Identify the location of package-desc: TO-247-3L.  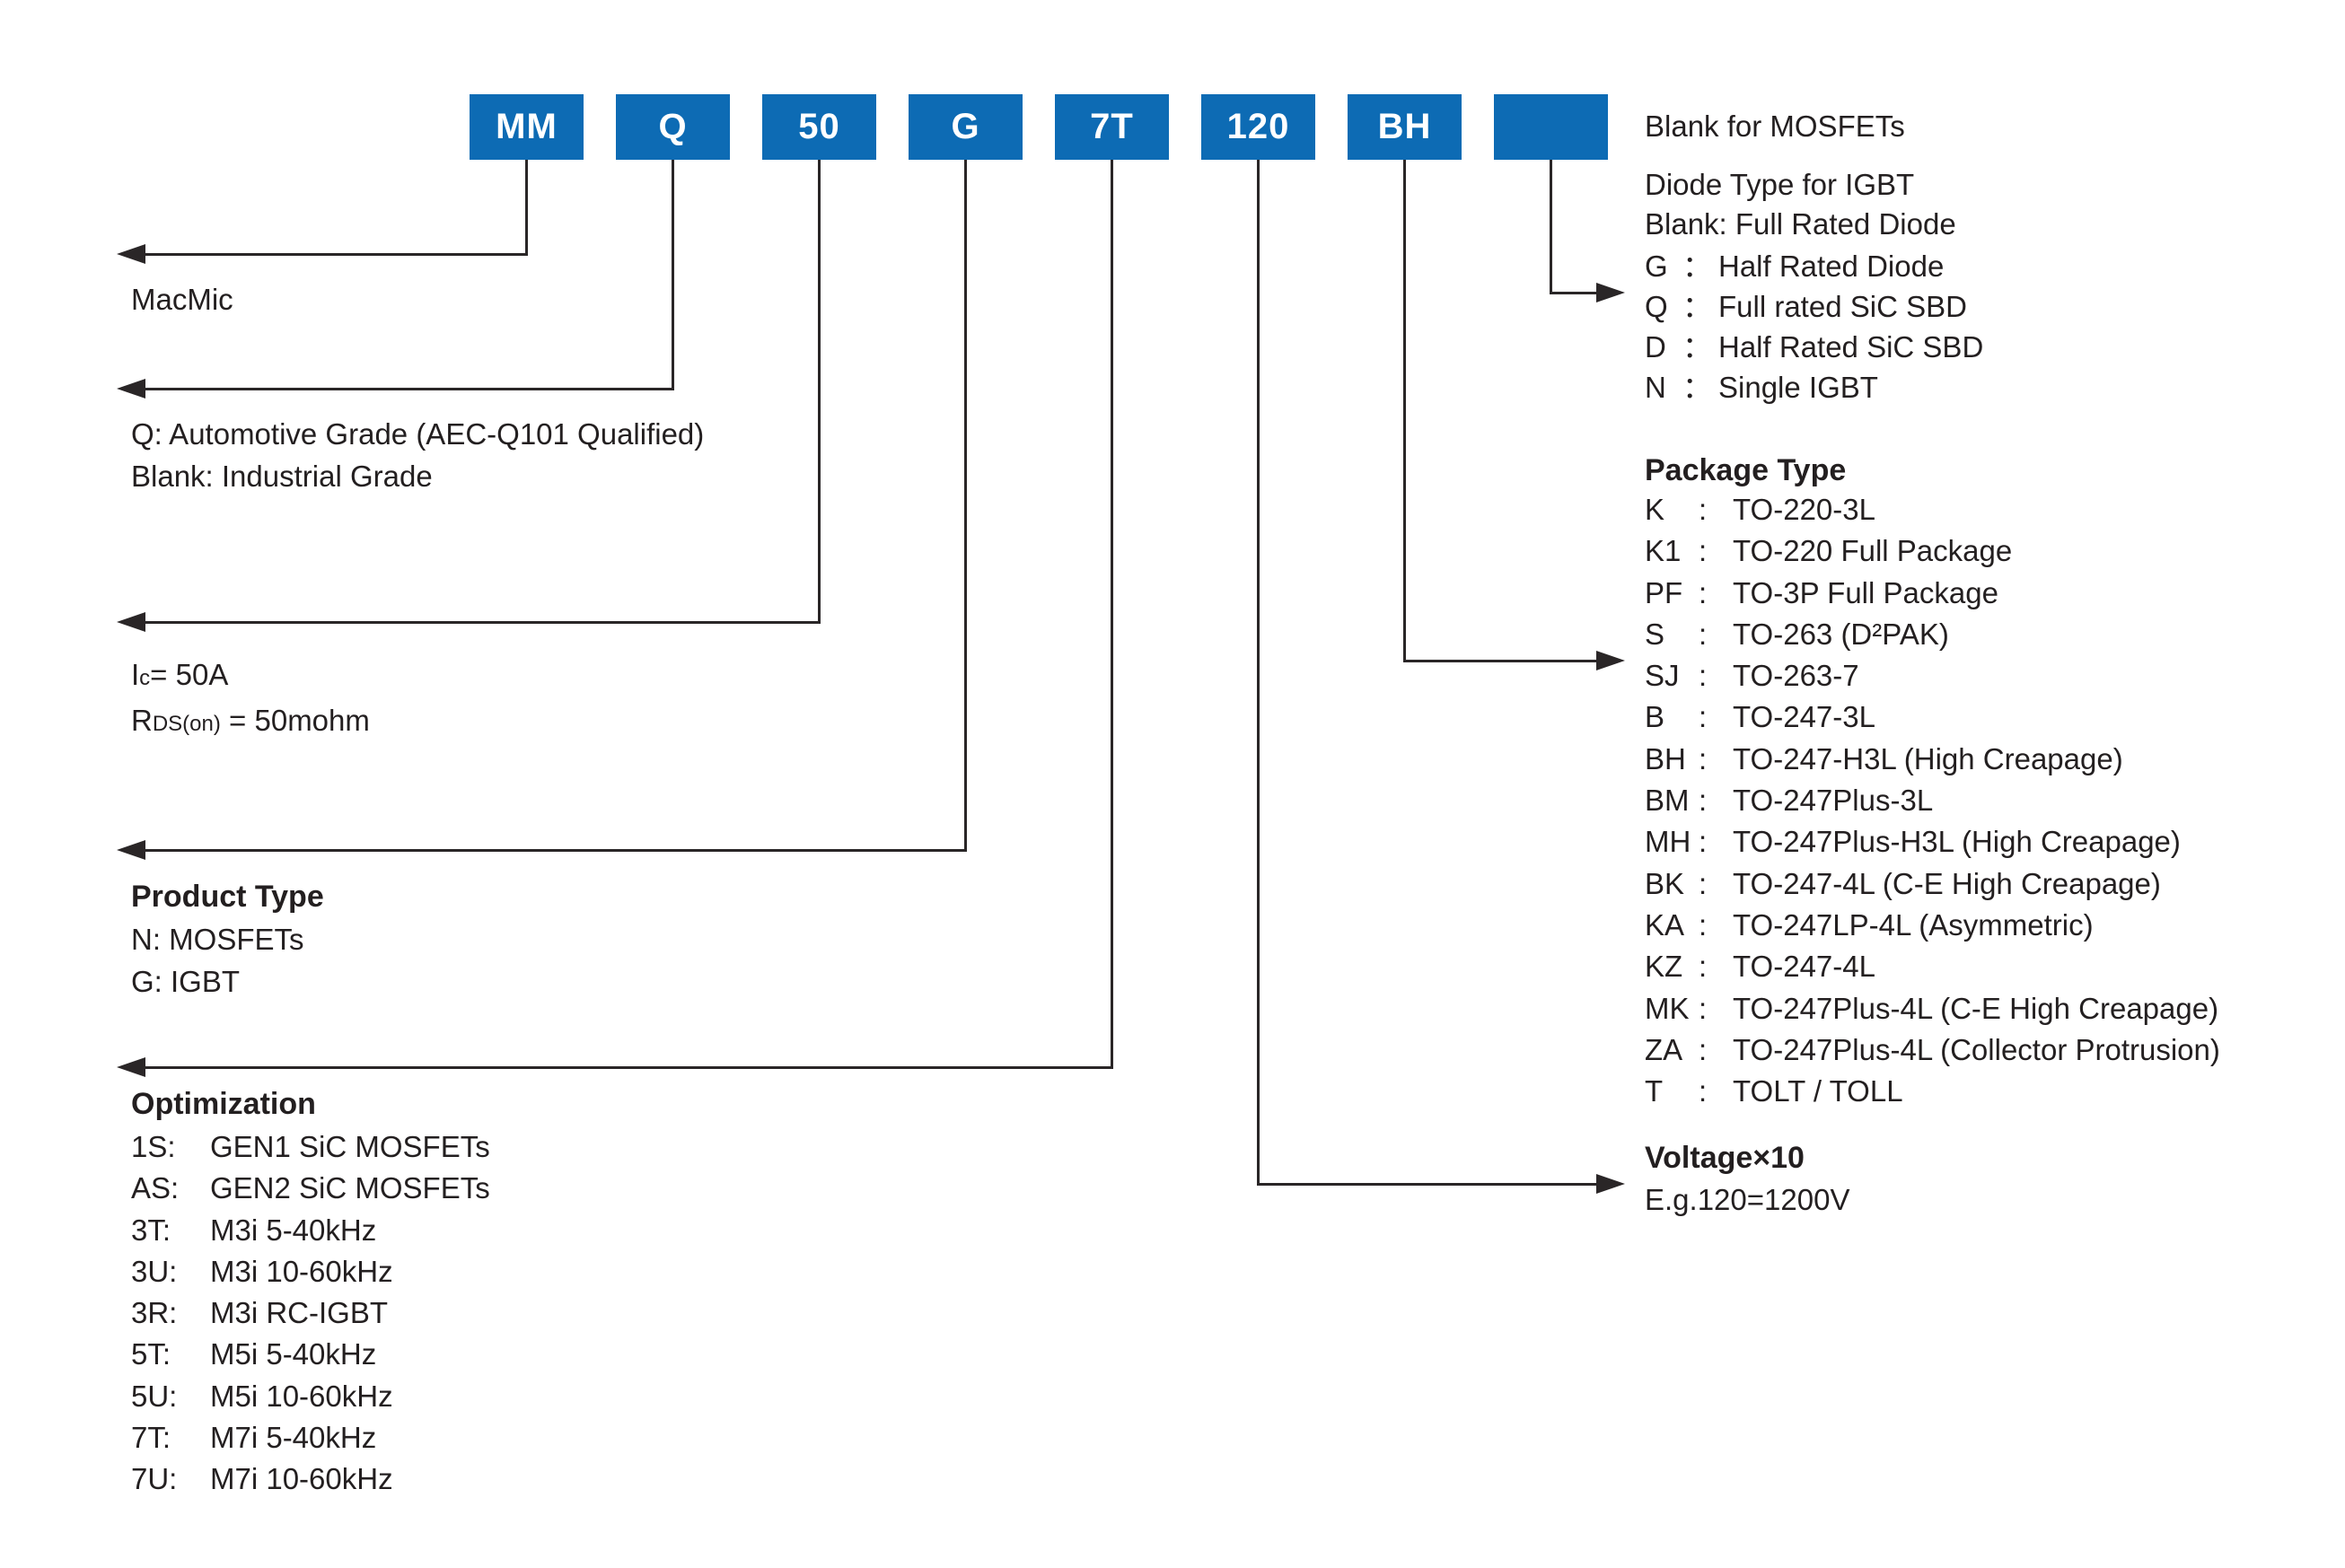
(1804, 717).